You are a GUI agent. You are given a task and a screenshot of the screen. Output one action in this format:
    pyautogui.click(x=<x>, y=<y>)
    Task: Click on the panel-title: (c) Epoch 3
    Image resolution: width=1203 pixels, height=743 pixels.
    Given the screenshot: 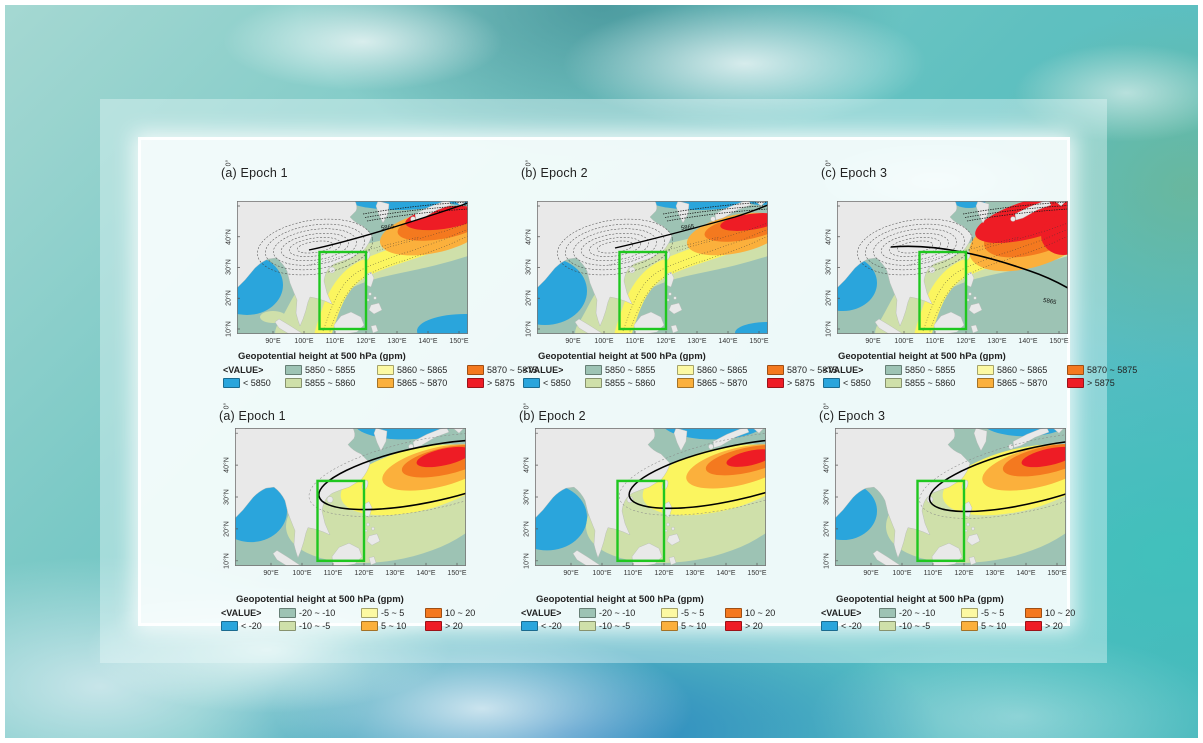 What is the action you would take?
    pyautogui.click(x=852, y=416)
    